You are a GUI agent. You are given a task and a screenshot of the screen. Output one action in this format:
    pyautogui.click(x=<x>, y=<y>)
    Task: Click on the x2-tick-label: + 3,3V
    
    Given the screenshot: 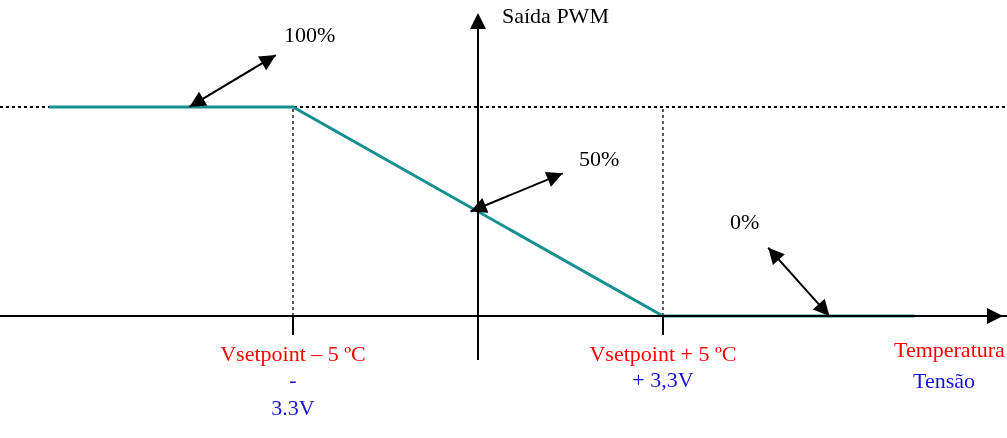 What is the action you would take?
    pyautogui.click(x=663, y=379)
    